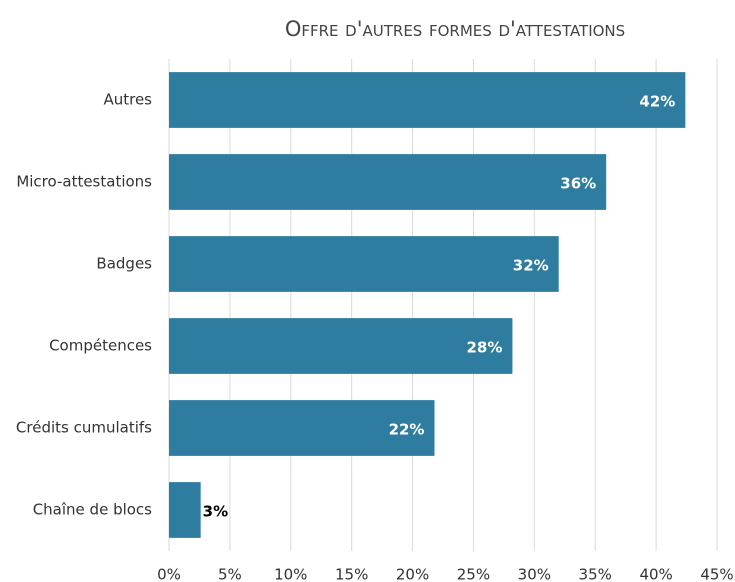 The image size is (735, 582). Describe the element at coordinates (485, 348) in the screenshot. I see `value-label: 28%` at that location.